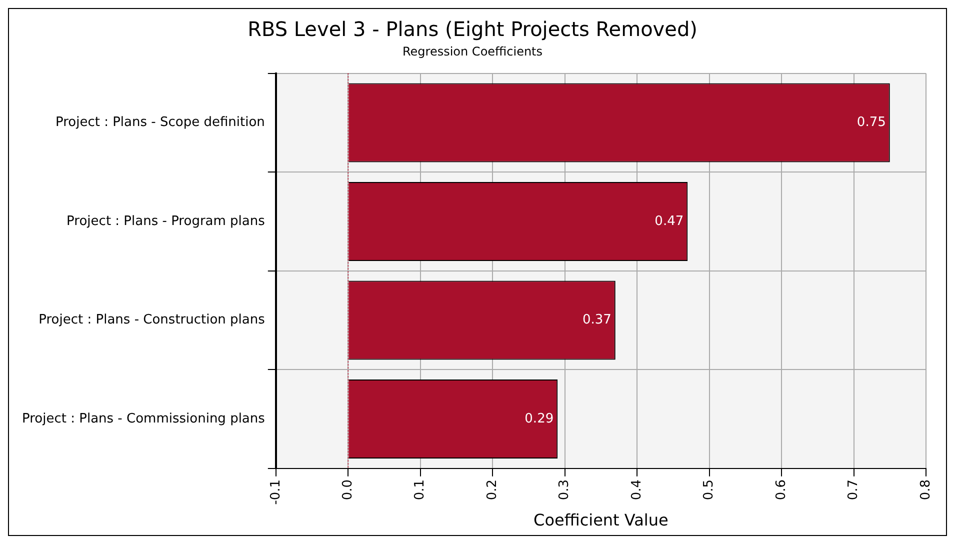 Image resolution: width=955 pixels, height=546 pixels. I want to click on y-tick-label: Project : Plans - Program plans, so click(166, 221).